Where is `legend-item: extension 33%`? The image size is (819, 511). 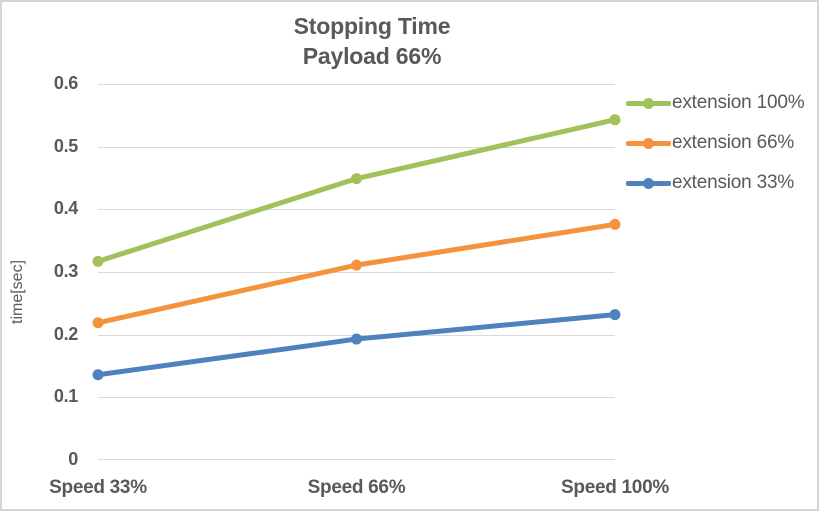 legend-item: extension 33% is located at coordinates (710, 183).